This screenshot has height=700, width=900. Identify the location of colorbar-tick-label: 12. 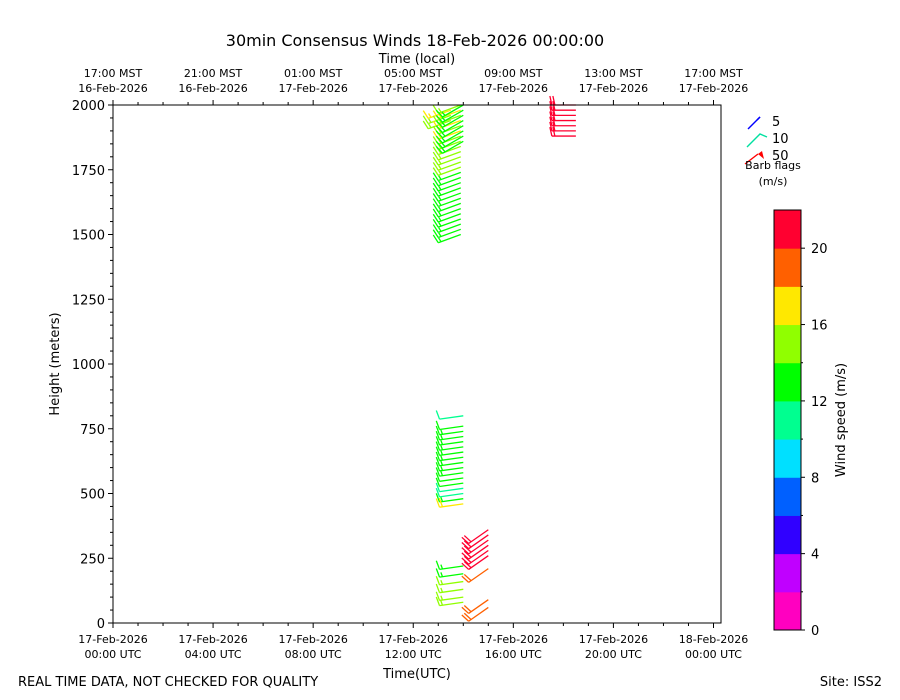
(819, 402).